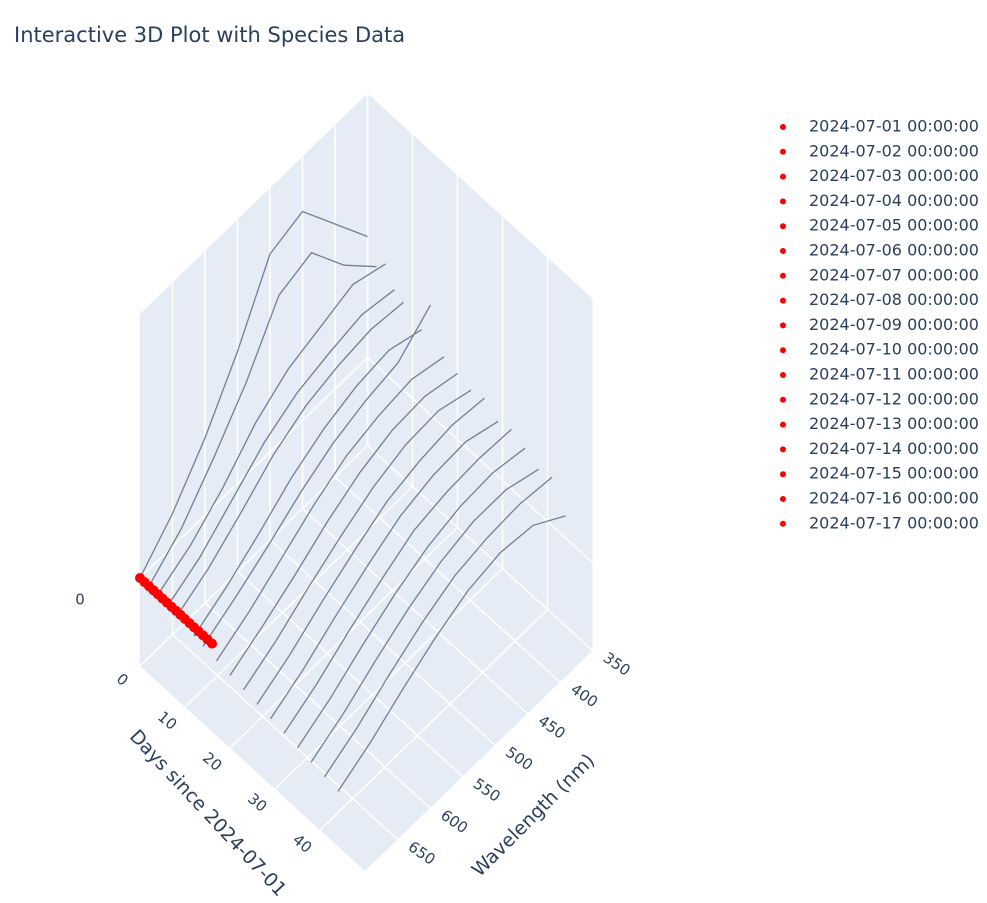  I want to click on legend-label: 2024-07-08 00:00:00, so click(894, 299).